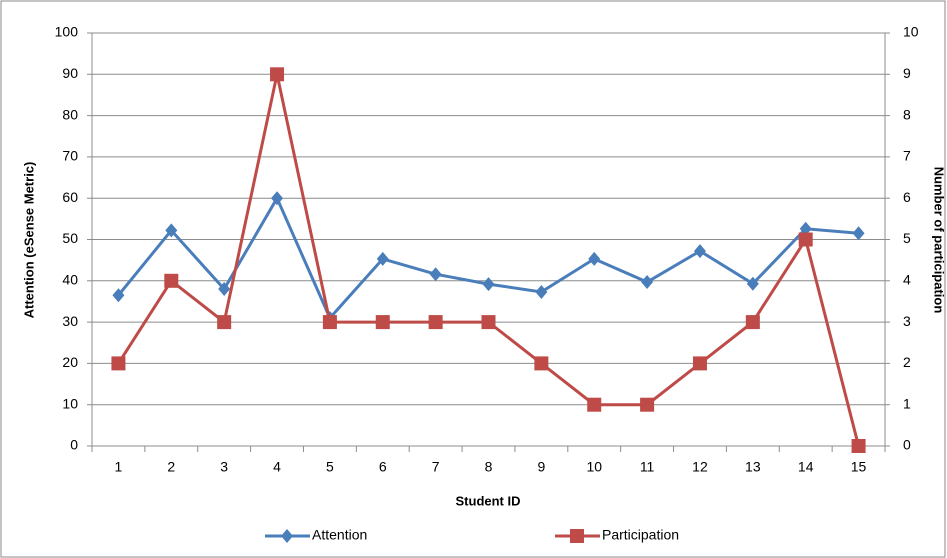  I want to click on y2-tick-label: 1, so click(907, 403).